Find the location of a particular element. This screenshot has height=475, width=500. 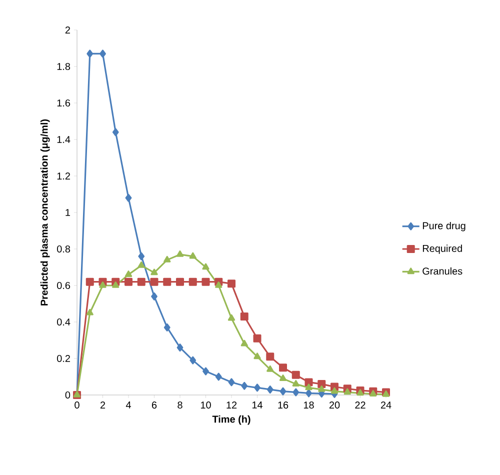

y-tick-label: 0.8 is located at coordinates (63, 249).